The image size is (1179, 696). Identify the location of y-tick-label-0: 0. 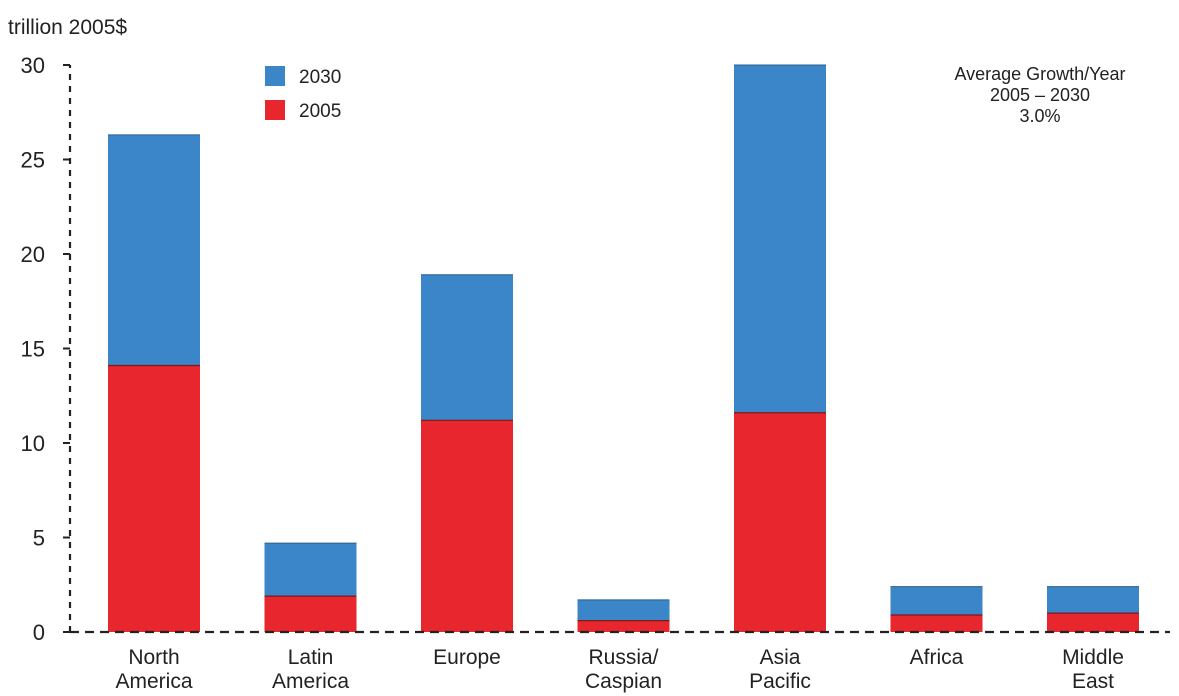
(39, 632).